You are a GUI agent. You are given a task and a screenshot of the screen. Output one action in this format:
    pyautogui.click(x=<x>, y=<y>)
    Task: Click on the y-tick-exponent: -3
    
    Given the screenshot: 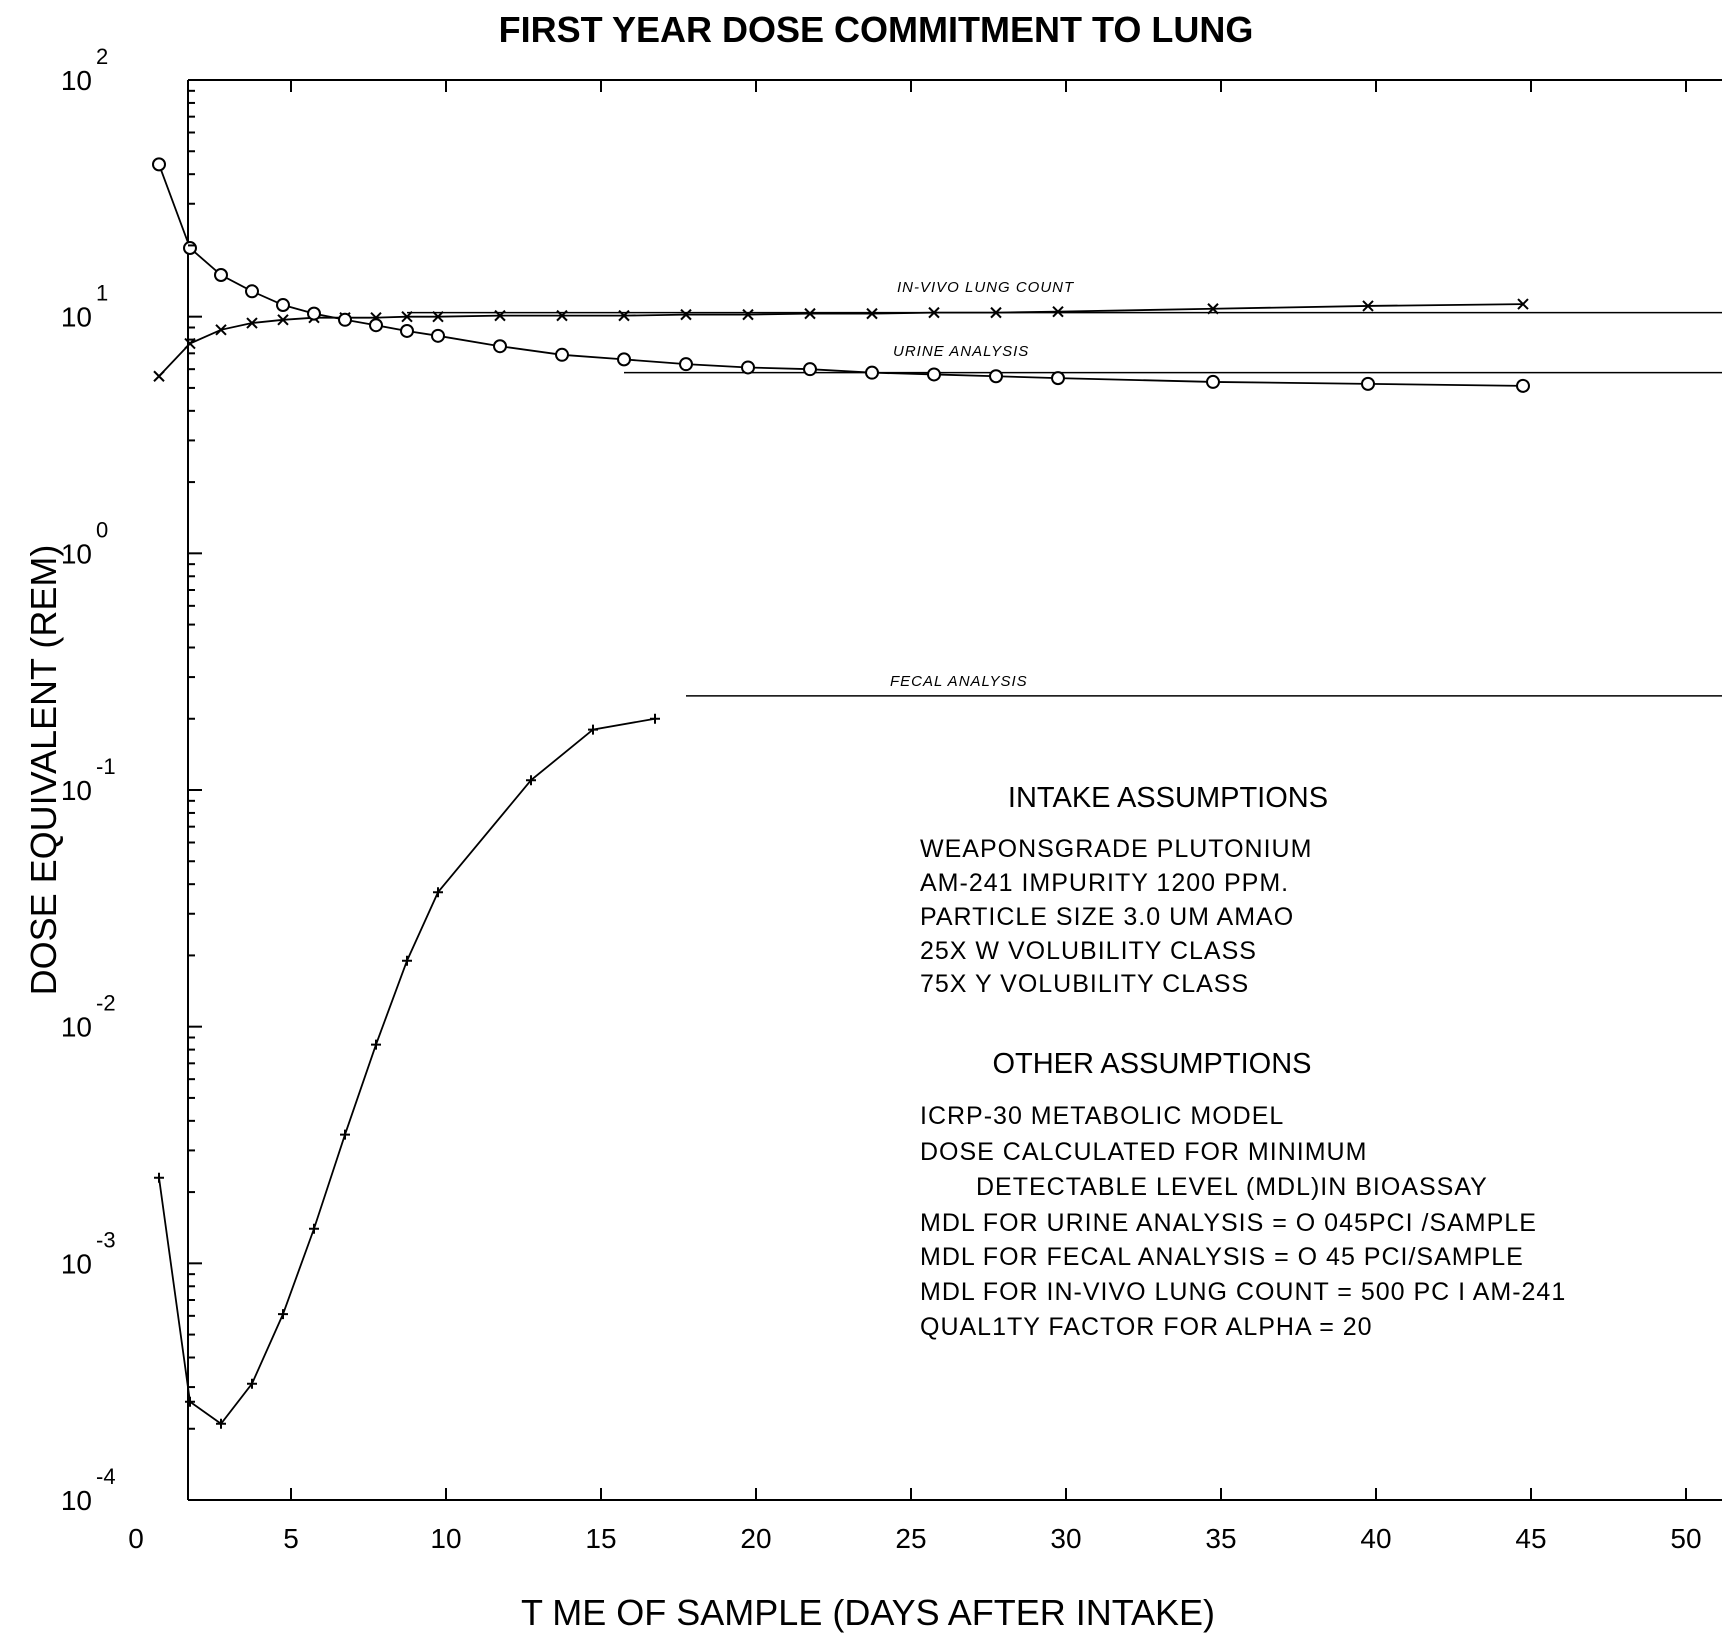 What is the action you would take?
    pyautogui.click(x=106, y=1239)
    